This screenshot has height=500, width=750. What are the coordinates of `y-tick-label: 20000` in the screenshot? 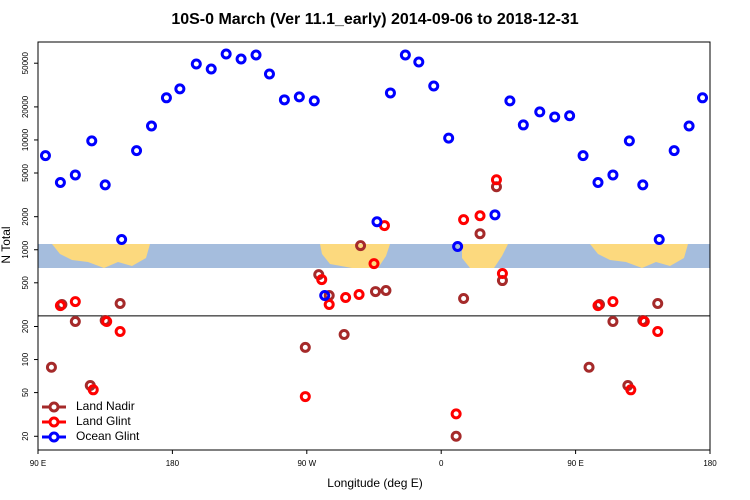 It's located at (25, 106).